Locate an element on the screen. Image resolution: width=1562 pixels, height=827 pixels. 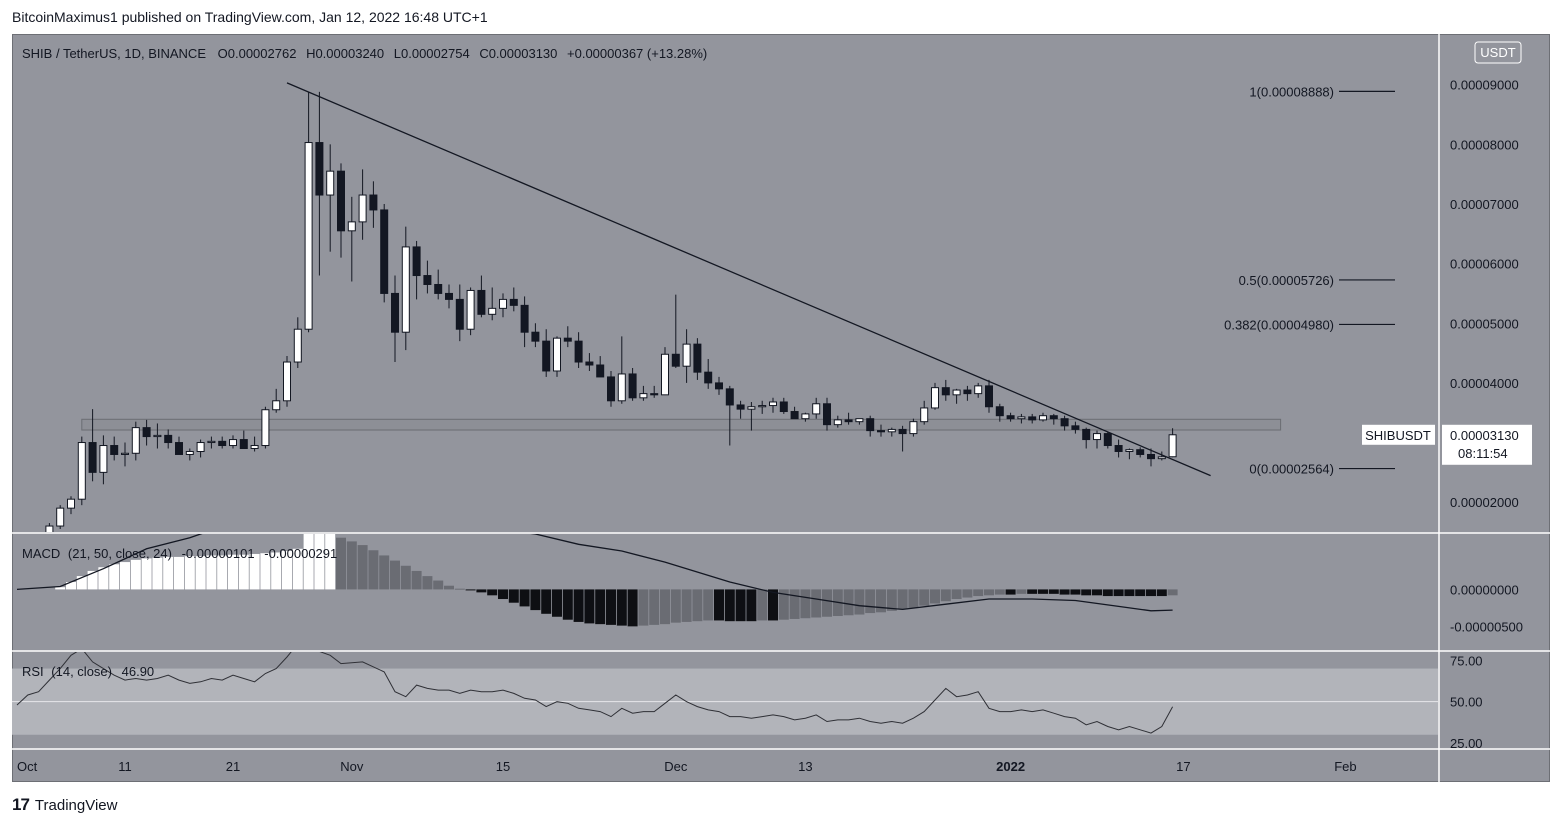
price-axis-tick: 0.00009000 is located at coordinates (1484, 85).